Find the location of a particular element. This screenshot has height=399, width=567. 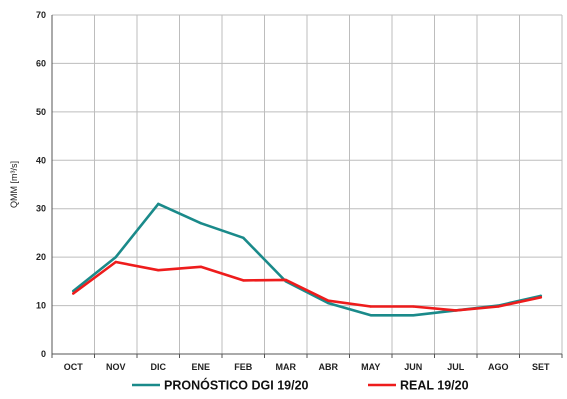

legend-label-1: REAL 19/20 is located at coordinates (434, 386).